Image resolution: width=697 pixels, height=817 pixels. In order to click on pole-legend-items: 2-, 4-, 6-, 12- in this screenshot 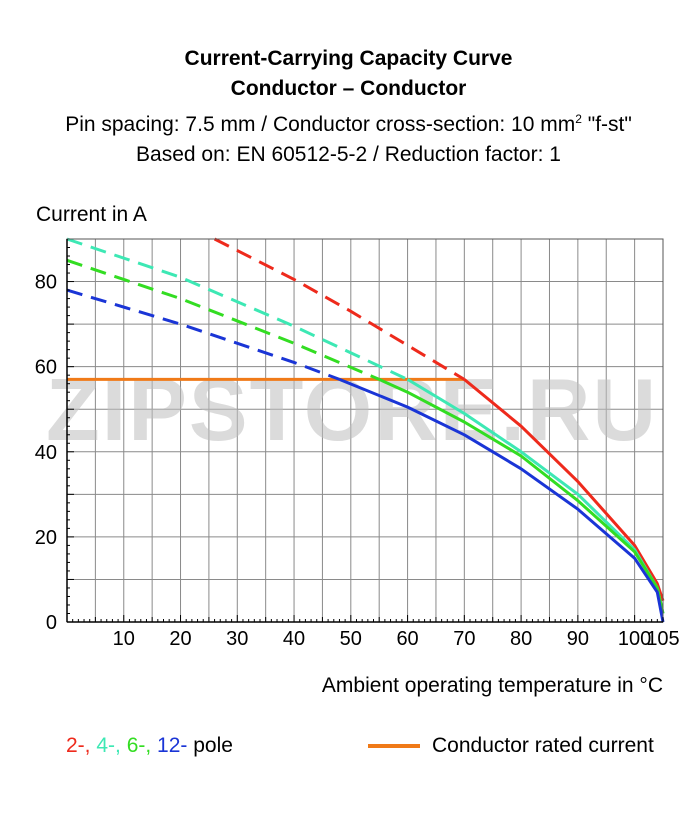, I will do `click(126, 745)`.